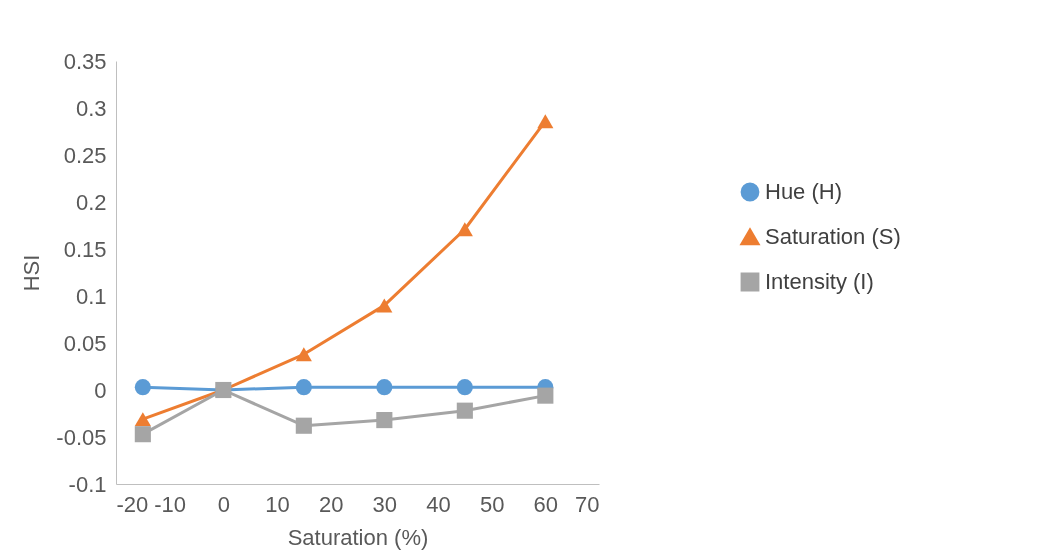 Image resolution: width=1041 pixels, height=558 pixels. I want to click on y-tick-label: 0.2, so click(91, 202).